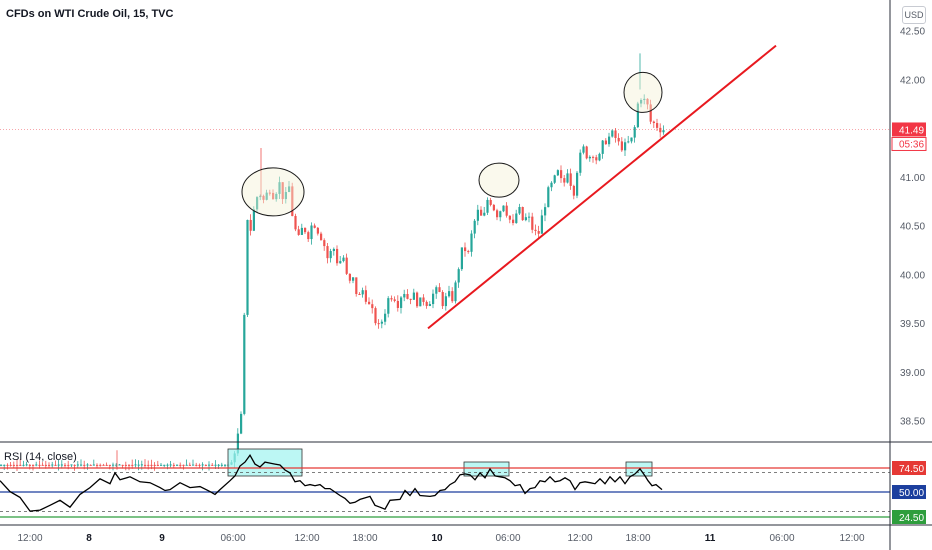 The image size is (932, 550). I want to click on time-tick-11: 06:00, so click(781, 538).